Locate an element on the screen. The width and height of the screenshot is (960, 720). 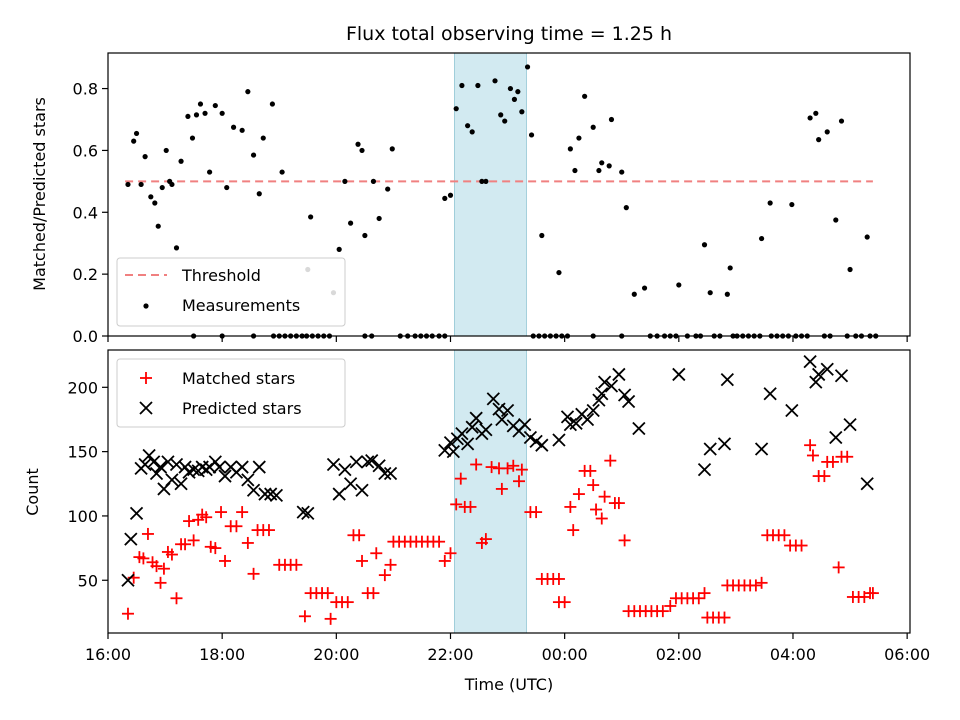
top-ylabel: Matched/Predicted stars is located at coordinates (39, 194).